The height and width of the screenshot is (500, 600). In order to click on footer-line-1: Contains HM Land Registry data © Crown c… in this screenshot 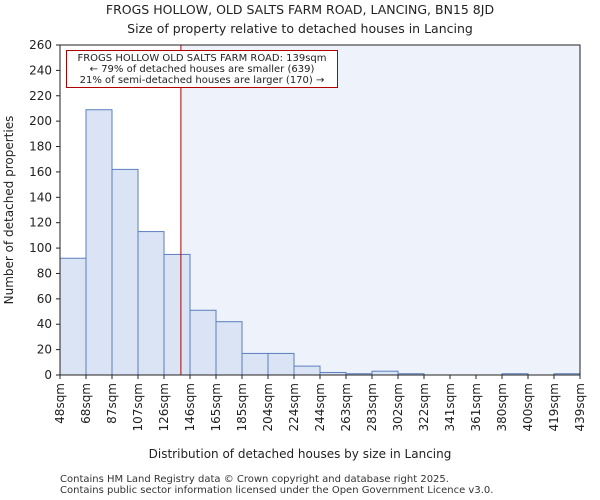, I will do `click(254, 479)`.